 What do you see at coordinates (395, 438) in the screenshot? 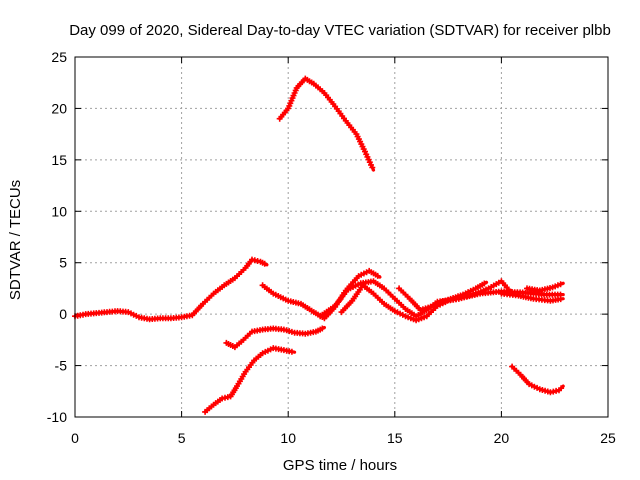
I see `x-tick-label: 15` at bounding box center [395, 438].